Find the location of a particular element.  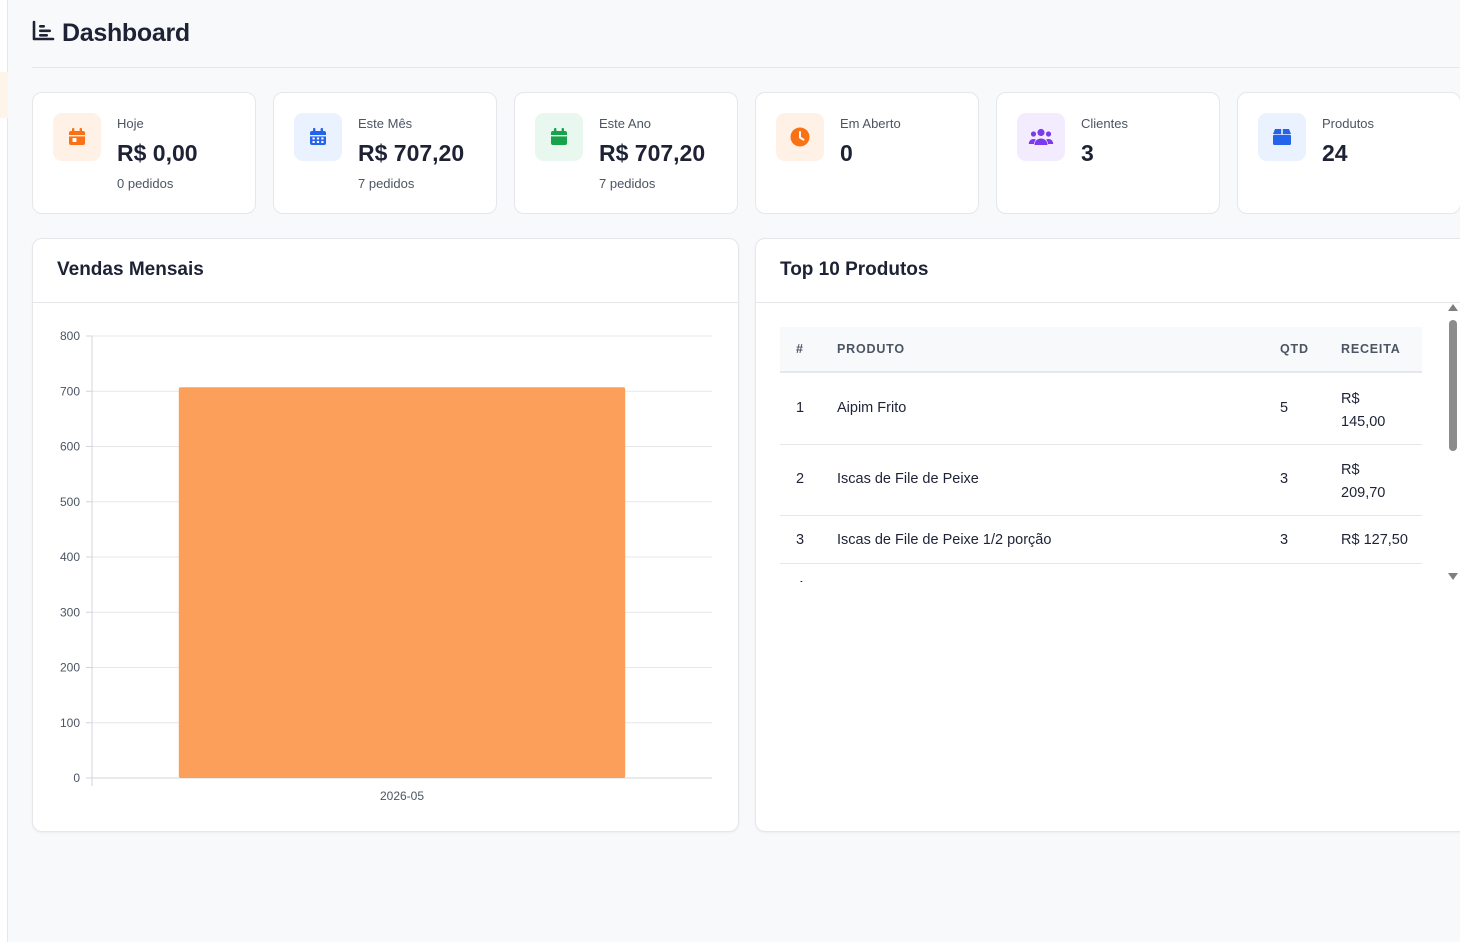

stat-card-year: Este Ano R$ 707,20 7 pedidos is located at coordinates (626, 153).